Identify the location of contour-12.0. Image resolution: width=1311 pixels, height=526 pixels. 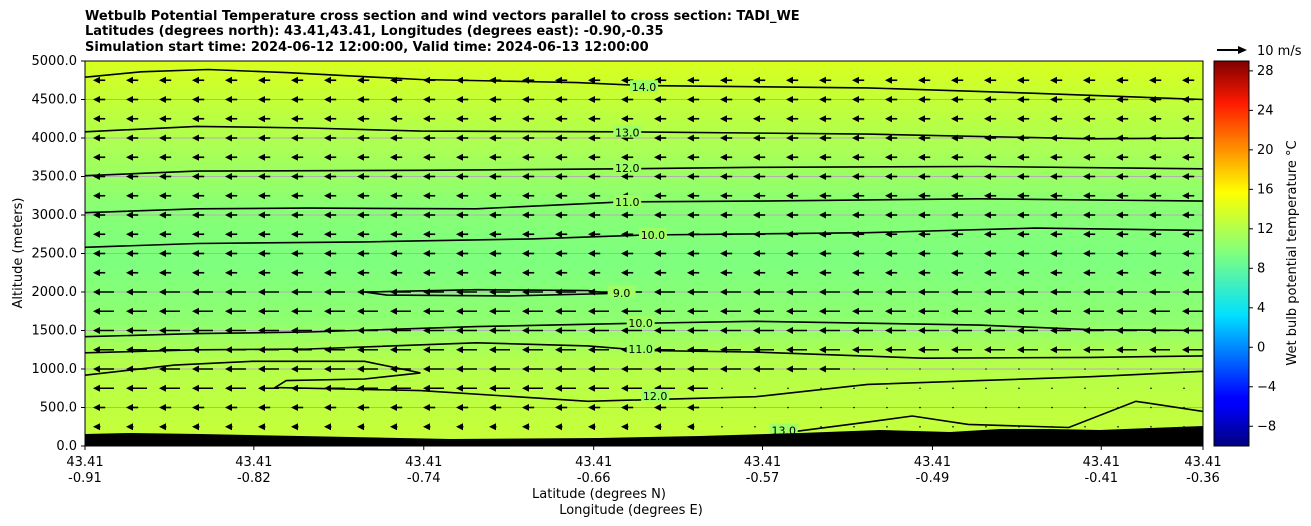
(644, 381).